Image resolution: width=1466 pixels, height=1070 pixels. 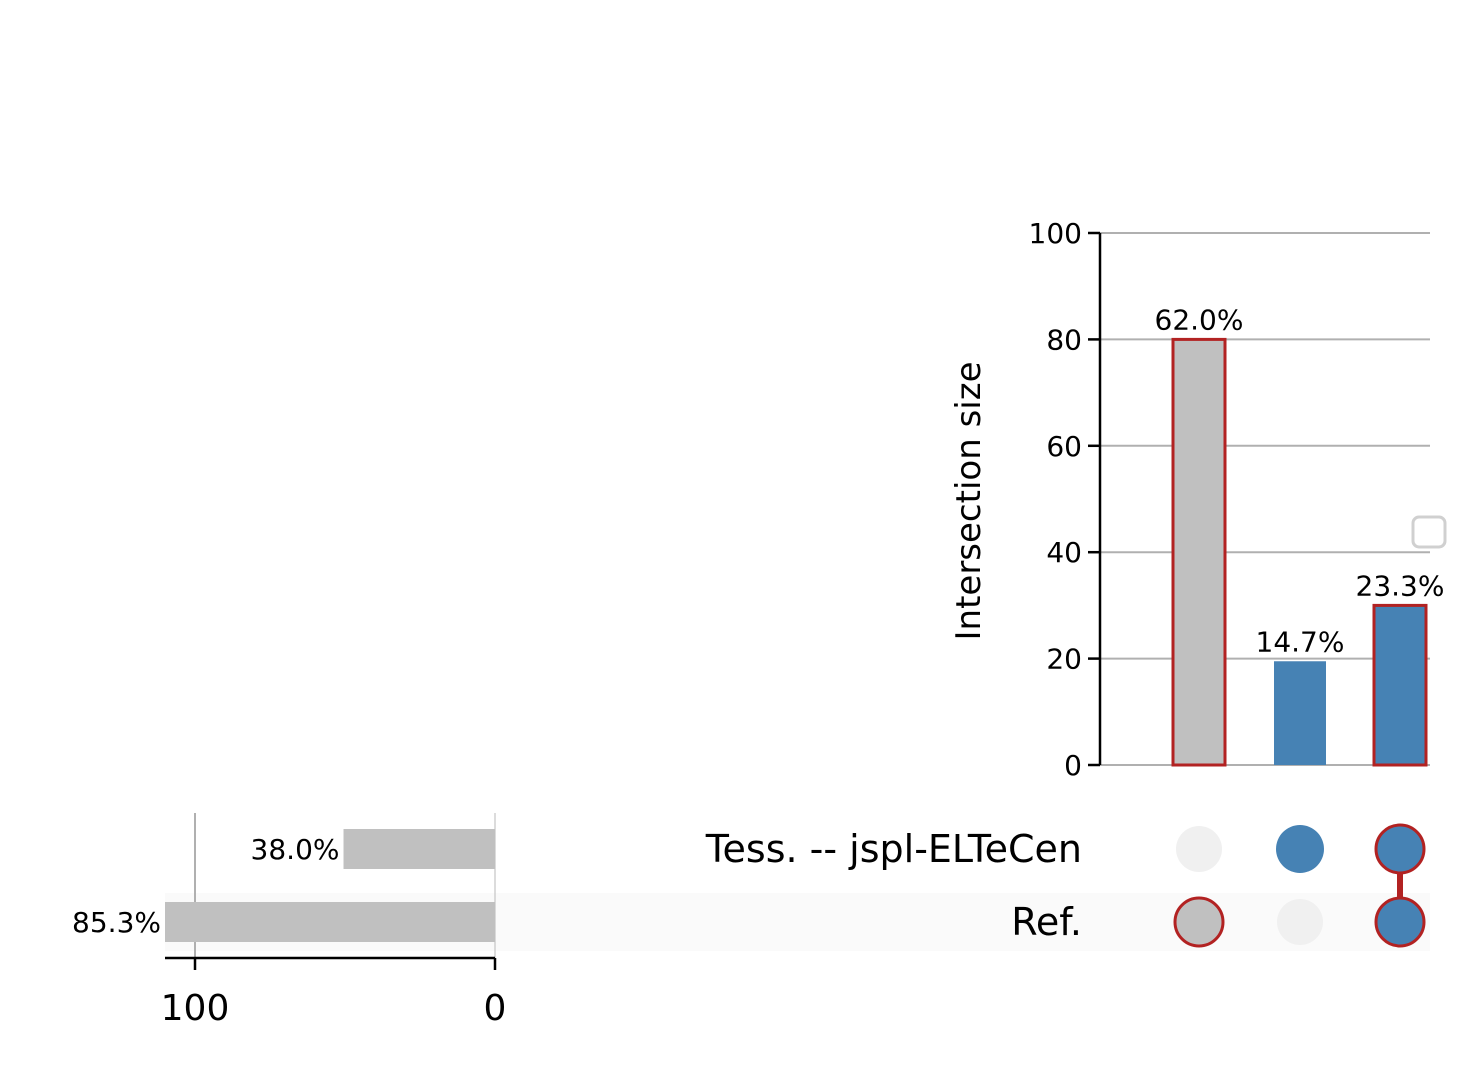 I want to click on y-tick-label: 0, so click(x=1073, y=765).